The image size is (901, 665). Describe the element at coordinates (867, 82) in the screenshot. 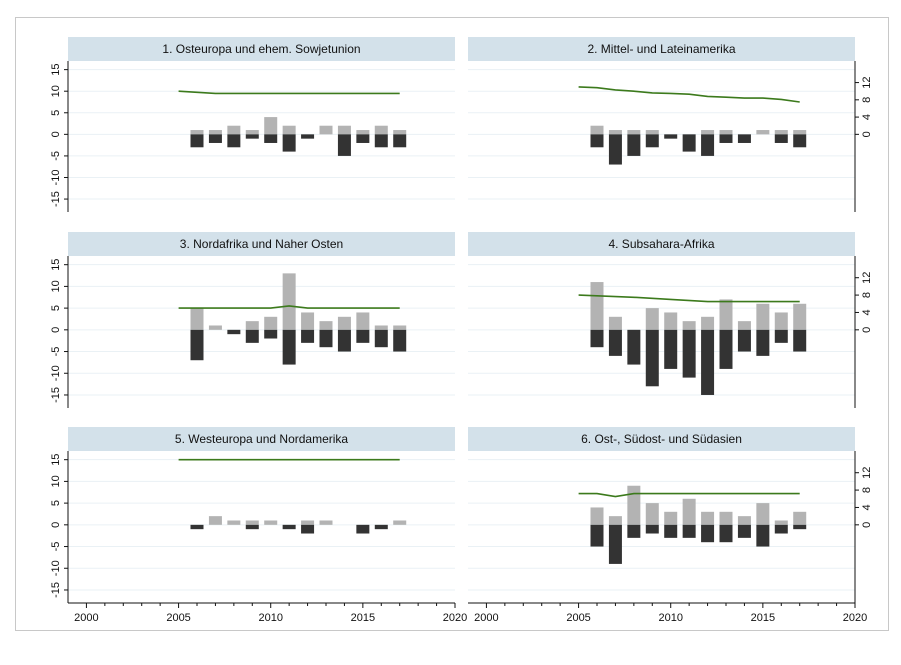

I see `y-right-tick-label: 12` at that location.